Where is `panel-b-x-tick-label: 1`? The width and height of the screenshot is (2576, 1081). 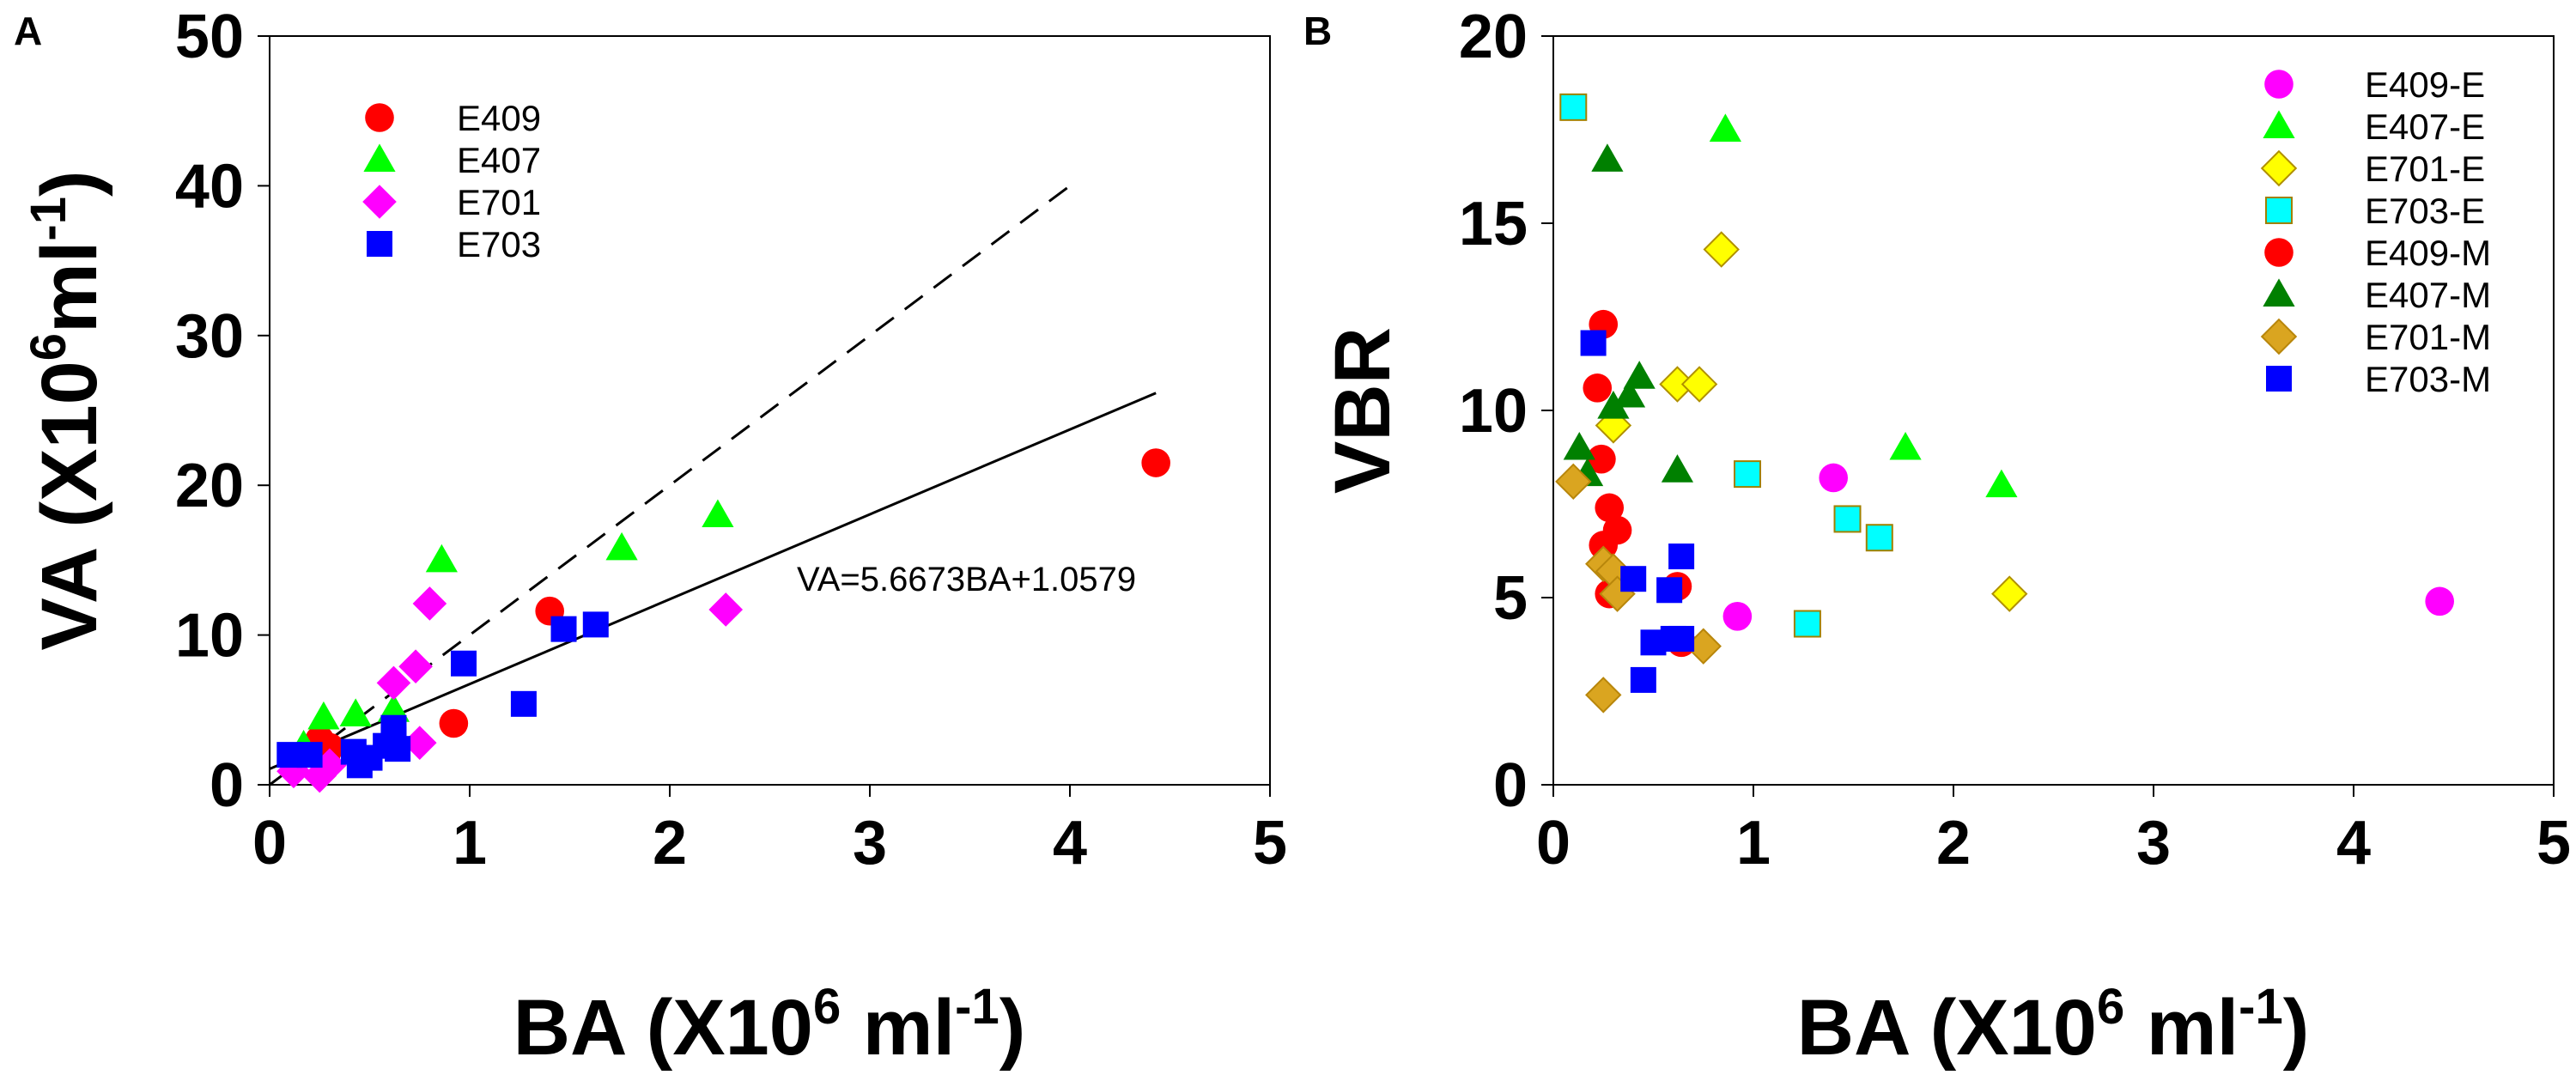 panel-b-x-tick-label: 1 is located at coordinates (1753, 843).